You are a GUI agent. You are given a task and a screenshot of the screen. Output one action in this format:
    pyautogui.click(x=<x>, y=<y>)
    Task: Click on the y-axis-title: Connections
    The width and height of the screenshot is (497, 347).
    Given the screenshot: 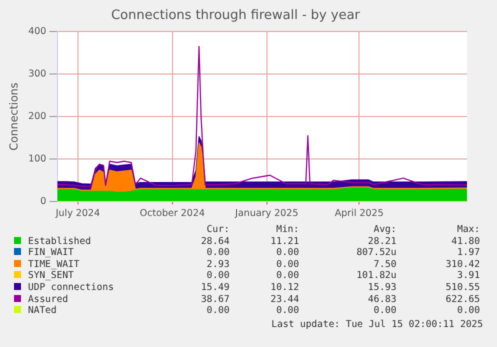 What is the action you would take?
    pyautogui.click(x=13, y=116)
    